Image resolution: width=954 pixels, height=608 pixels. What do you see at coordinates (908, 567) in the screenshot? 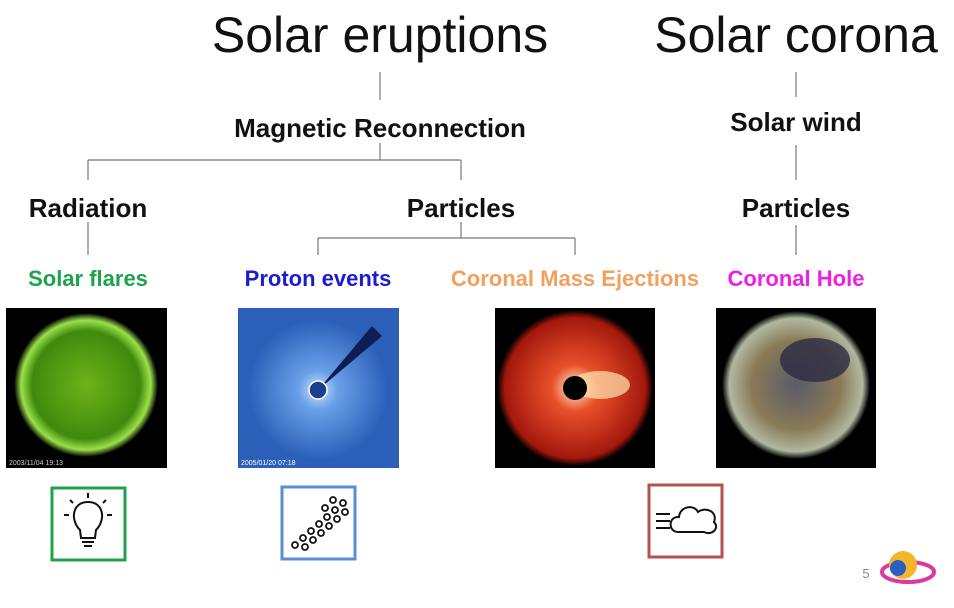
I see `logo` at bounding box center [908, 567].